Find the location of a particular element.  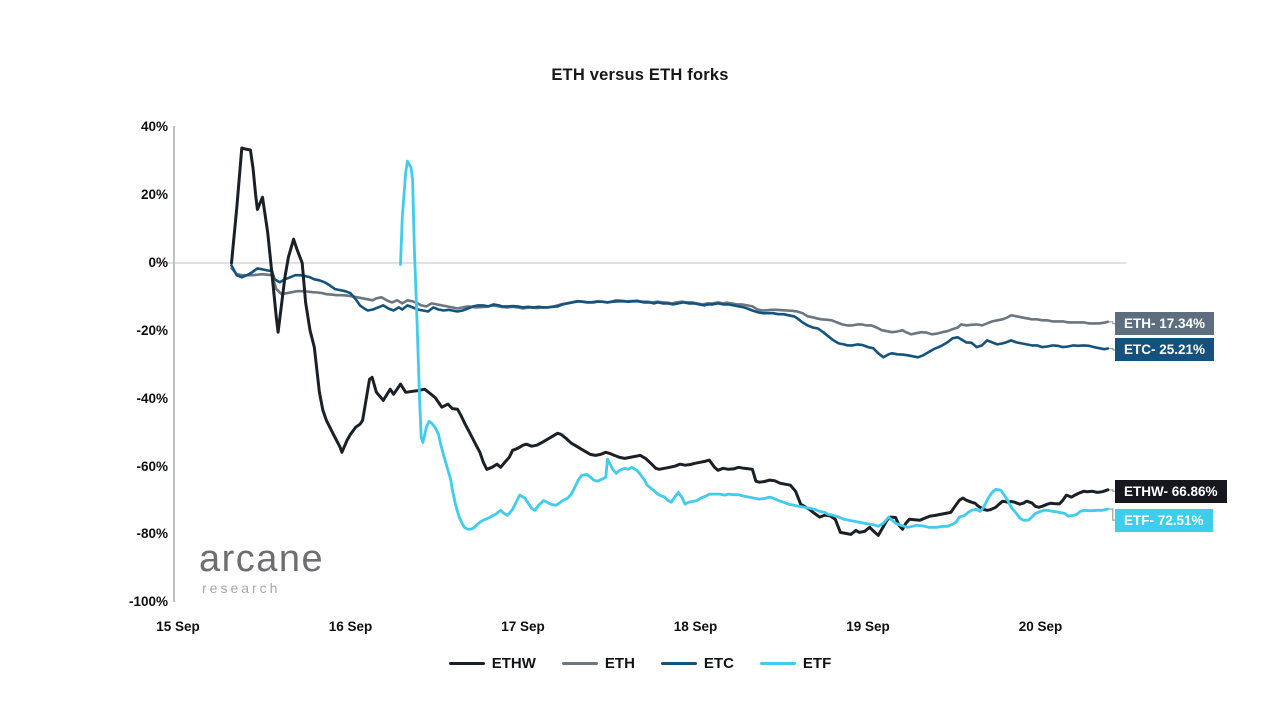

arcane-logo-subtitle: research is located at coordinates (241, 588).